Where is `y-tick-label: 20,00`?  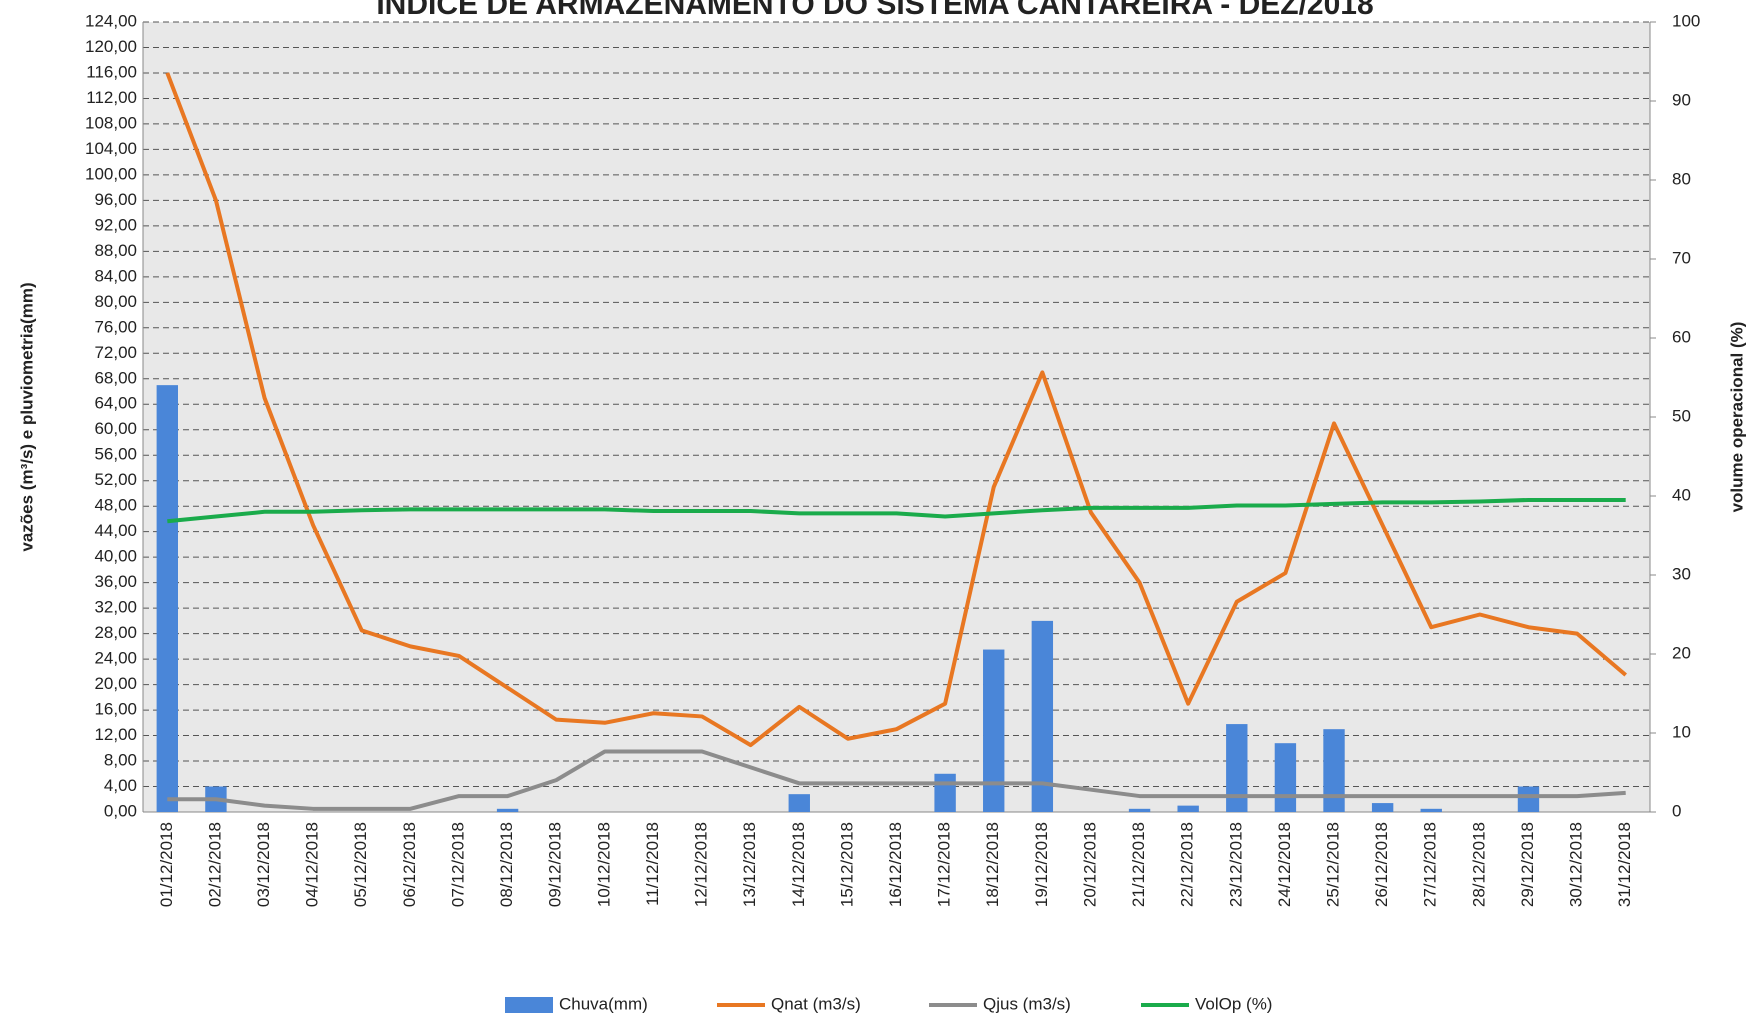
y-tick-label: 20,00 is located at coordinates (115, 683).